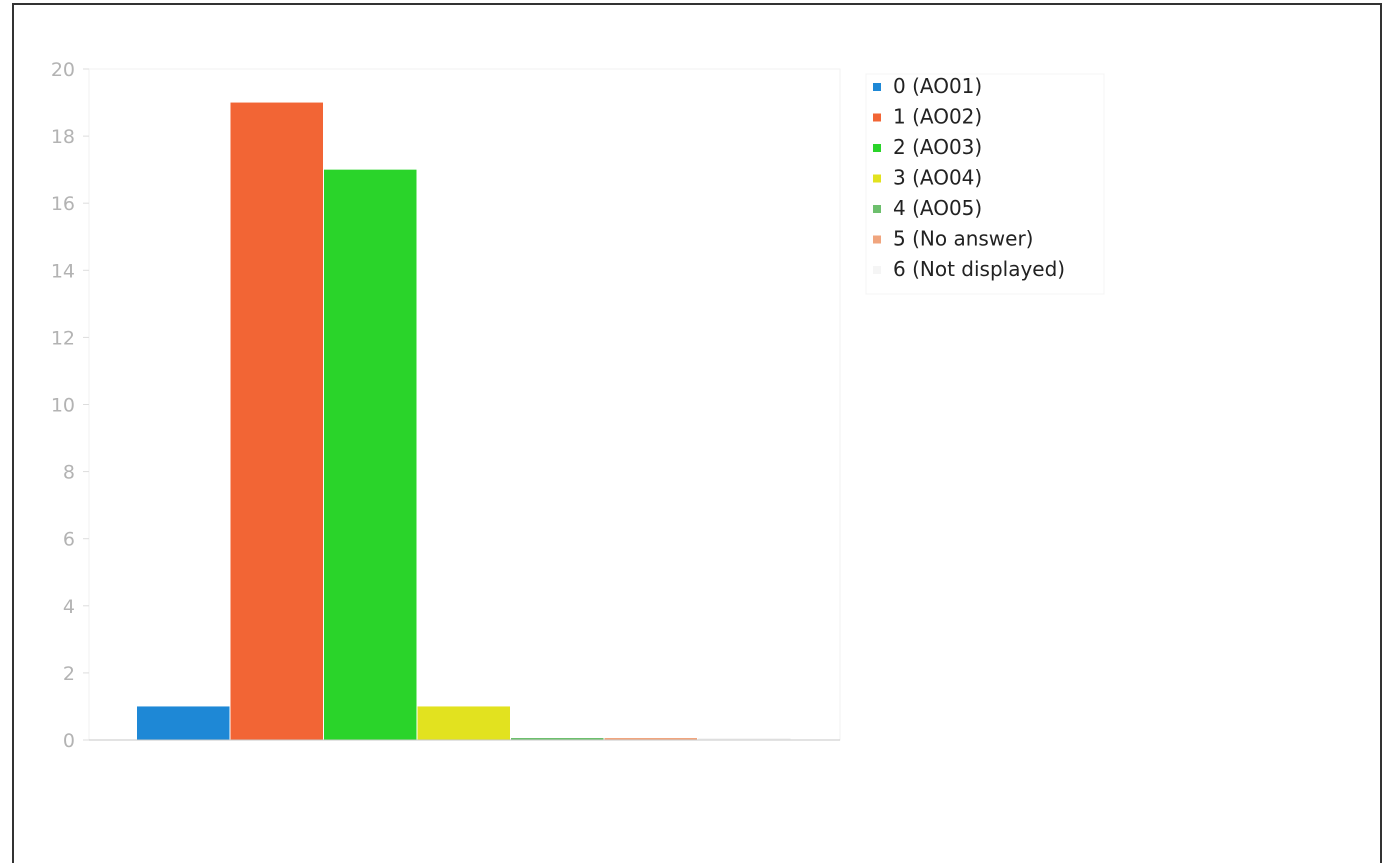  I want to click on y-tick-label: 18, so click(63, 137).